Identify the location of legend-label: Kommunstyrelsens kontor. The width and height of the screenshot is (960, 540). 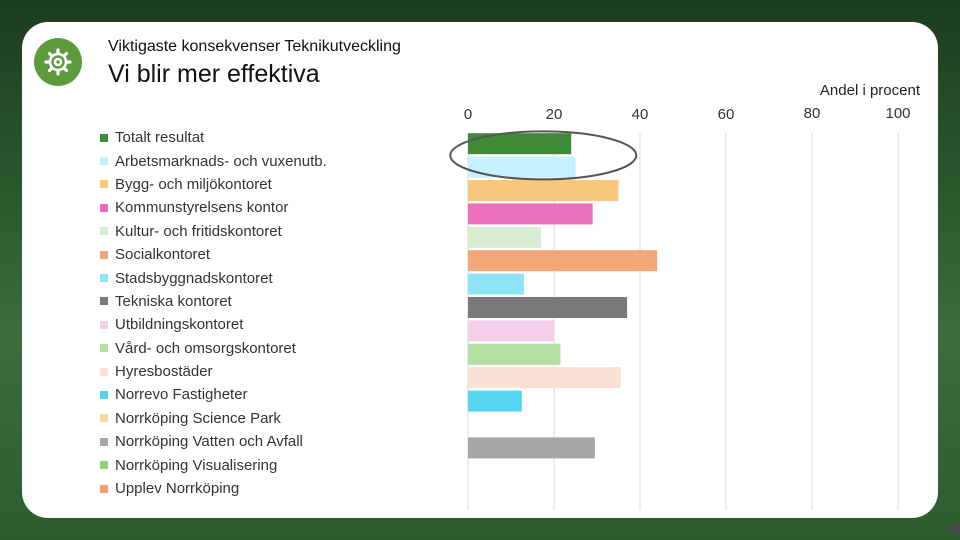
(202, 208).